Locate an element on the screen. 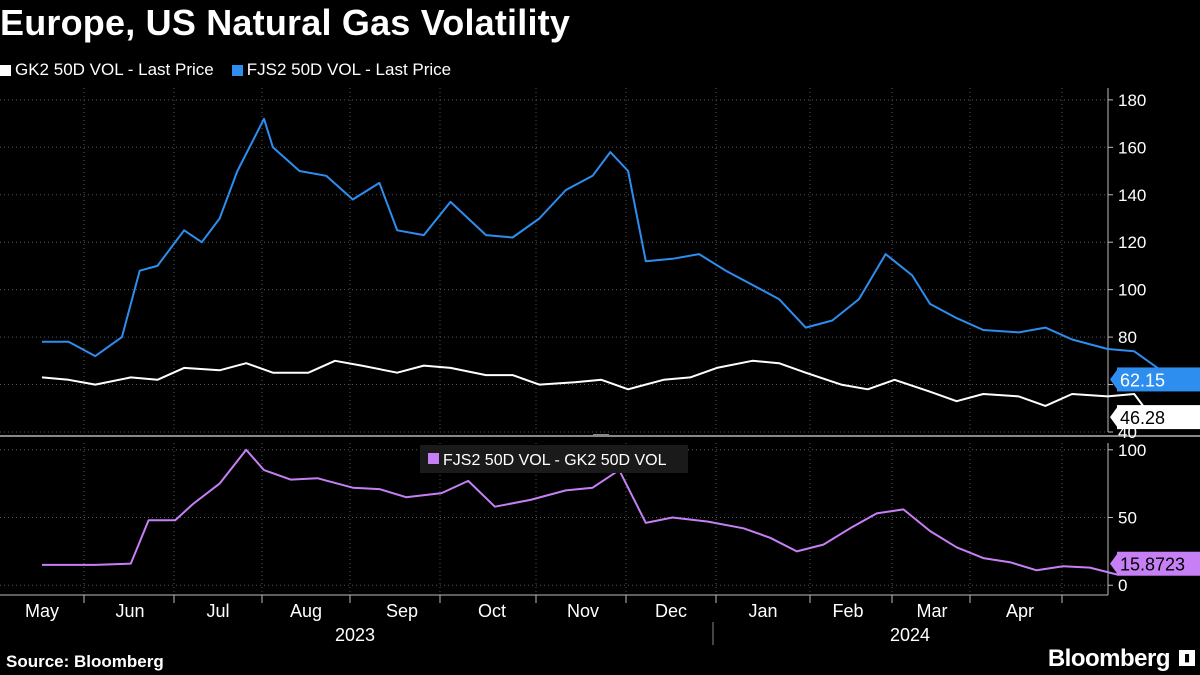 The width and height of the screenshot is (1200, 675). x-month-label: Jul is located at coordinates (217, 611).